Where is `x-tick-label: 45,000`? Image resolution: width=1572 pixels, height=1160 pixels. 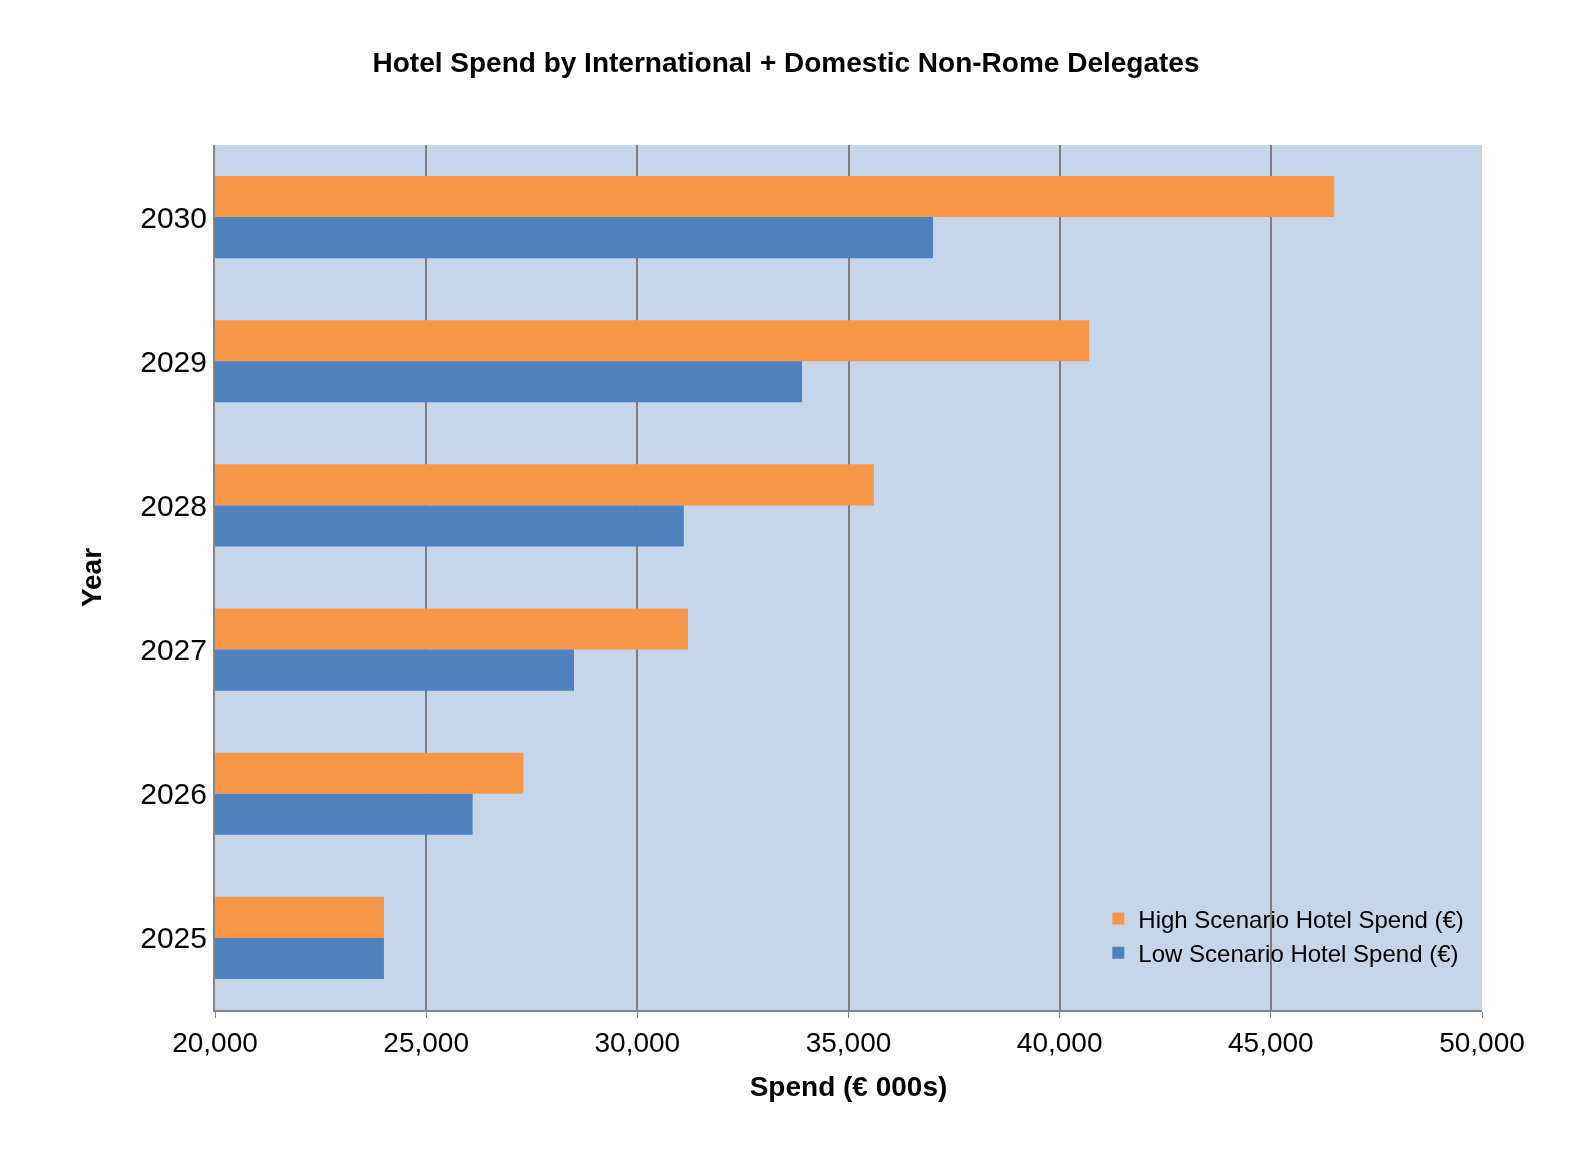
x-tick-label: 45,000 is located at coordinates (1271, 1042).